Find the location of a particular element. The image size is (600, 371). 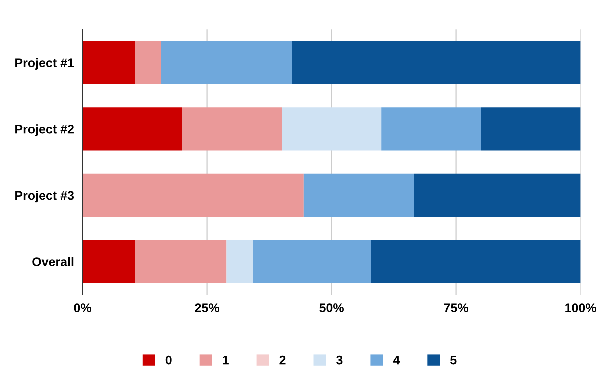

legend-label: 0 is located at coordinates (169, 360).